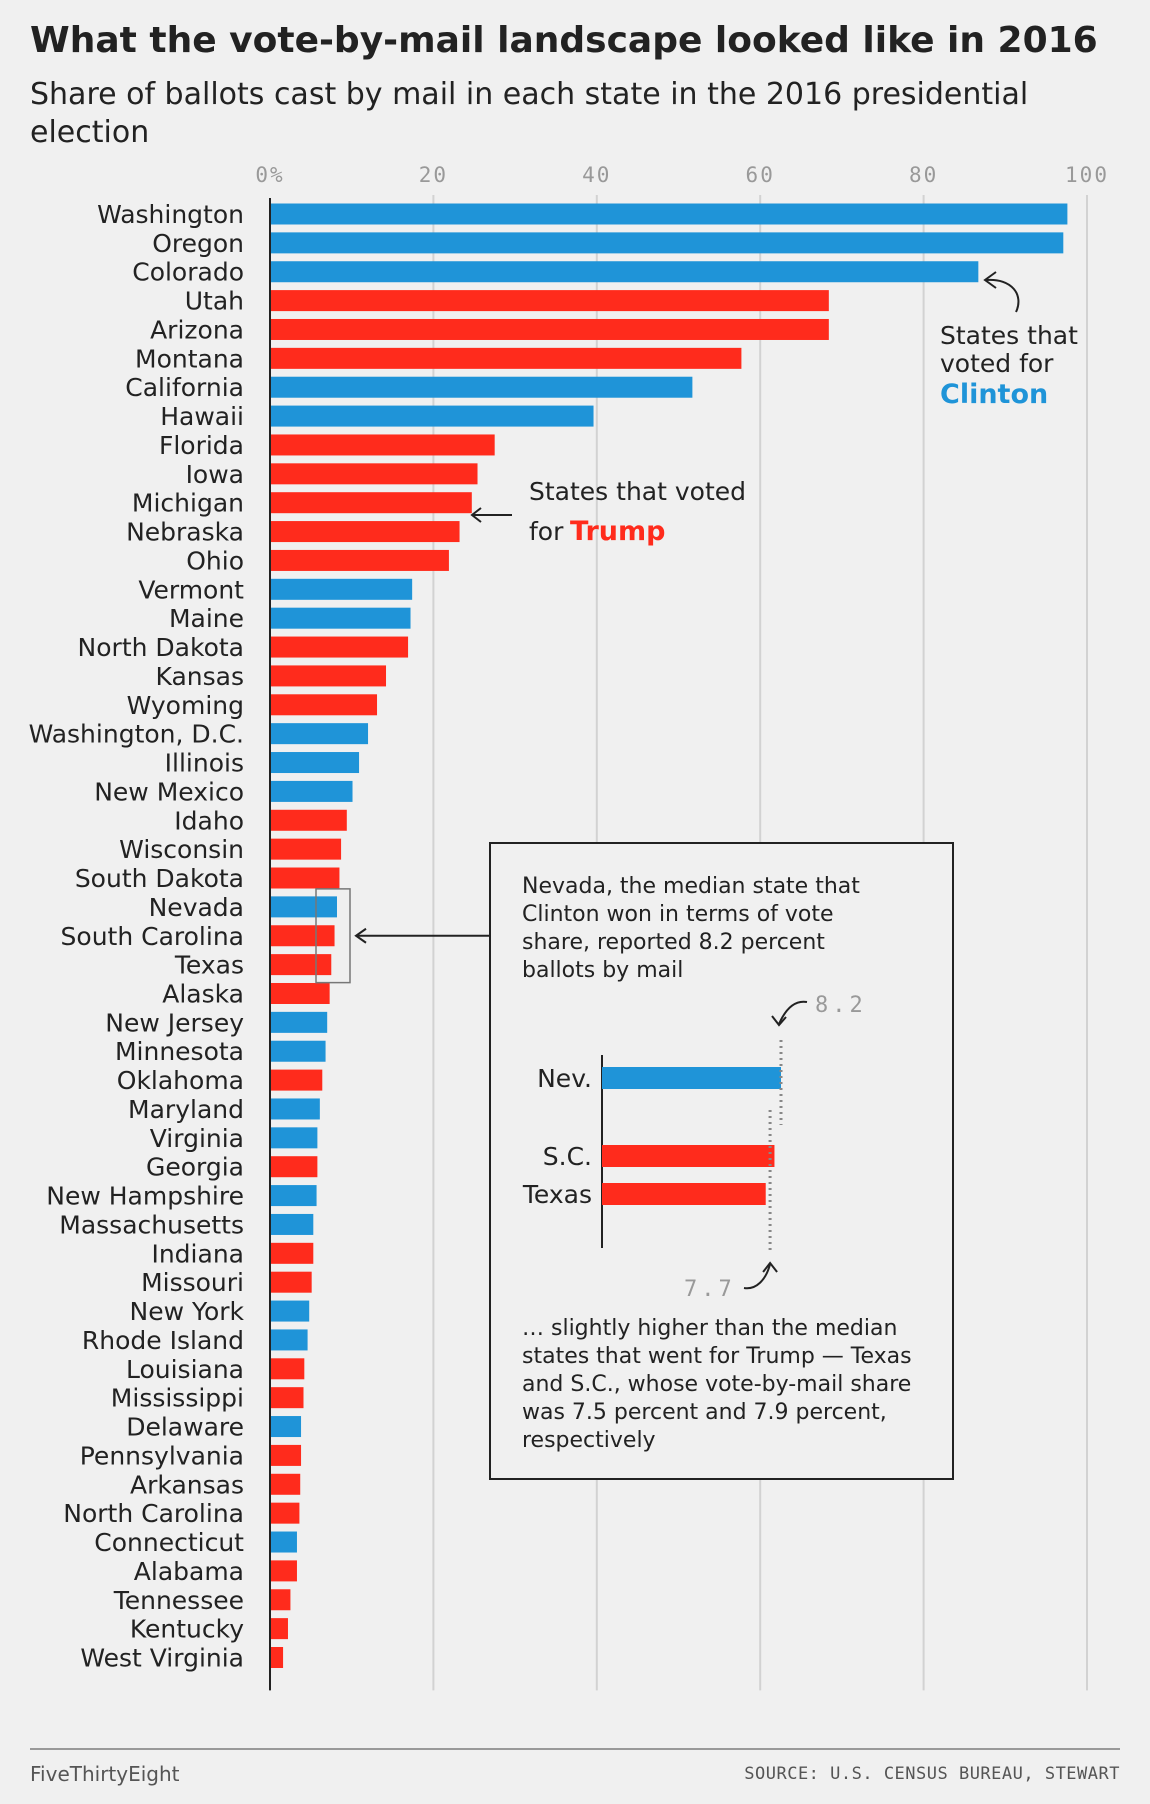  I want to click on inset-intro-text: share, reported 8.2 percent, so click(673, 942).